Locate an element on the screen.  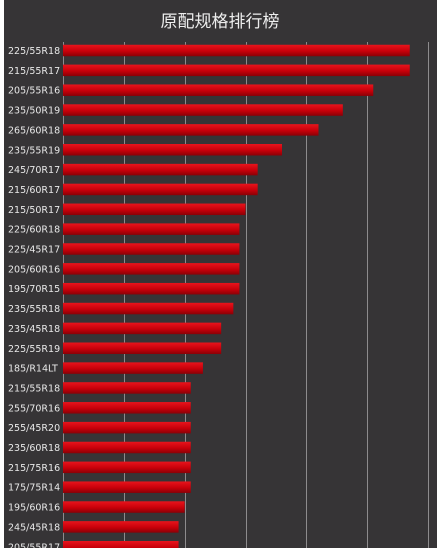
category-label-215/55R18: 215/55R18 is located at coordinates (34, 388).